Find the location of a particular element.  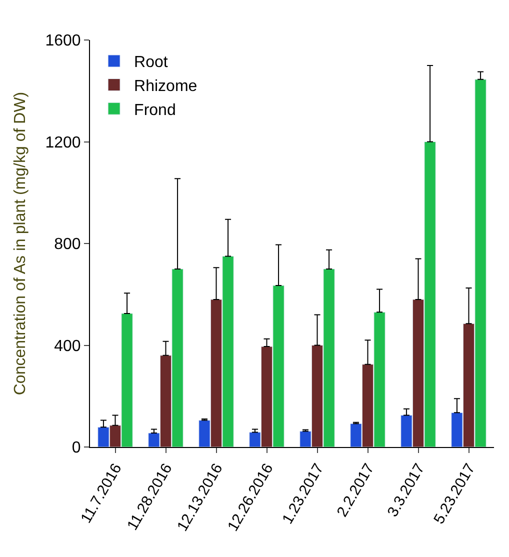

y-tick-label: 800 is located at coordinates (67, 245).